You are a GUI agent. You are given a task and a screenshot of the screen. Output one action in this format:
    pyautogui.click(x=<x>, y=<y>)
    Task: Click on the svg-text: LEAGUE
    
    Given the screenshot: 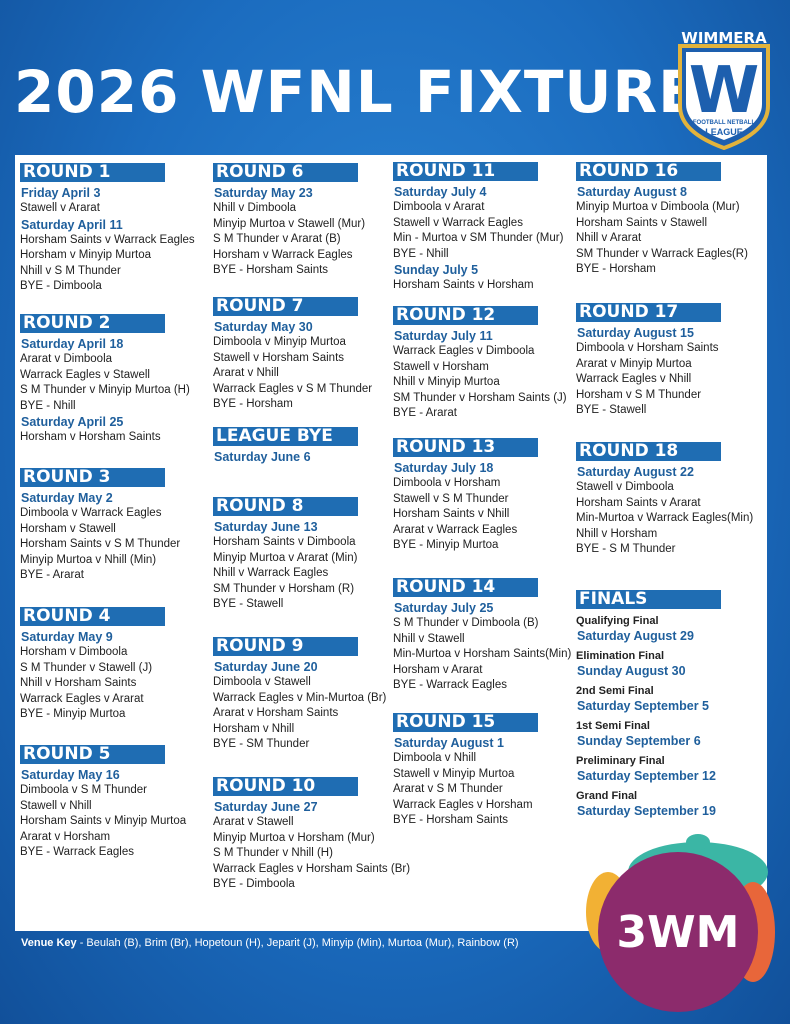 What is the action you would take?
    pyautogui.click(x=724, y=132)
    